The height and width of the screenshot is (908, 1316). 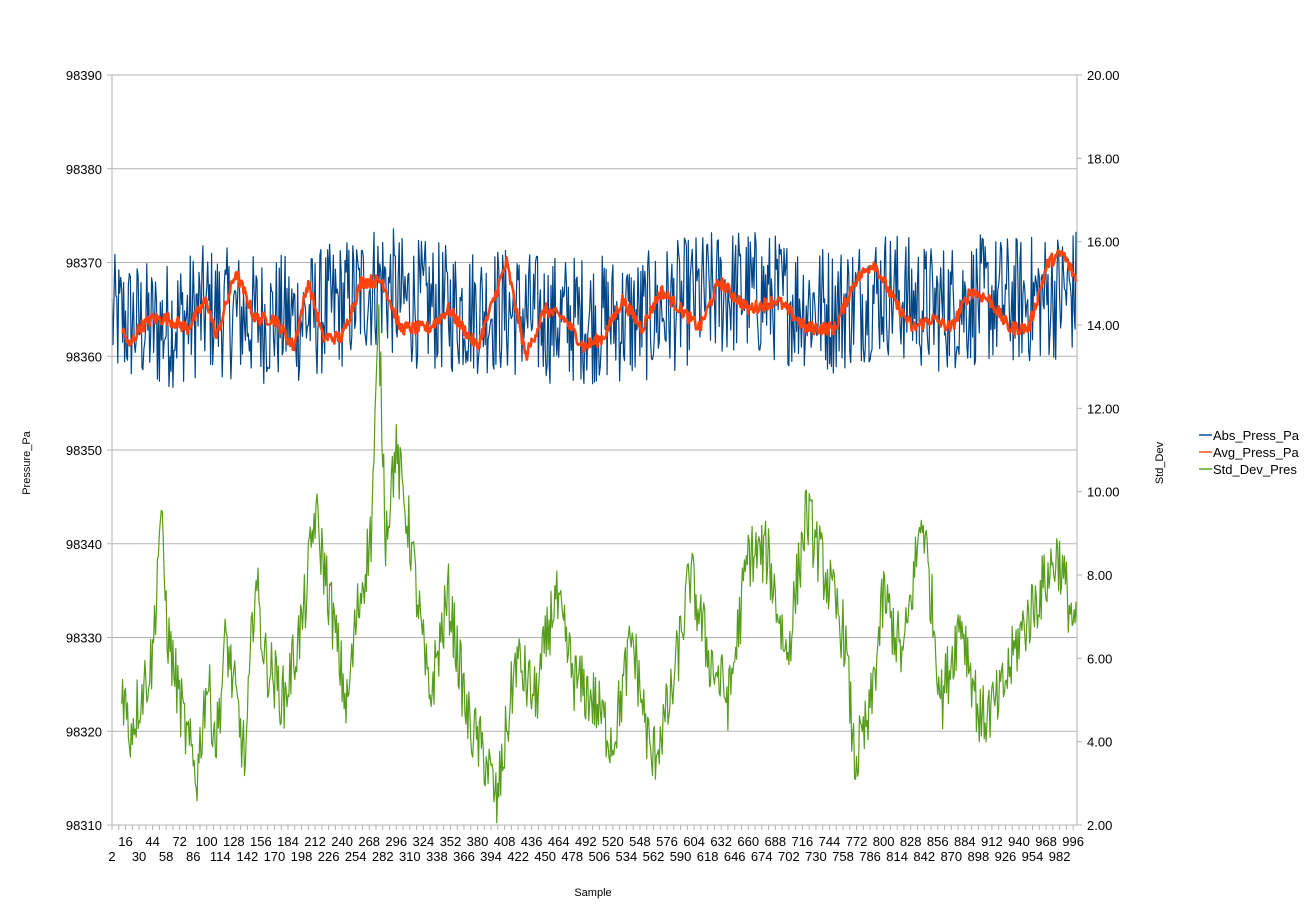 I want to click on legend-label-abs-press: Abs_Press_Pa, so click(x=1256, y=435).